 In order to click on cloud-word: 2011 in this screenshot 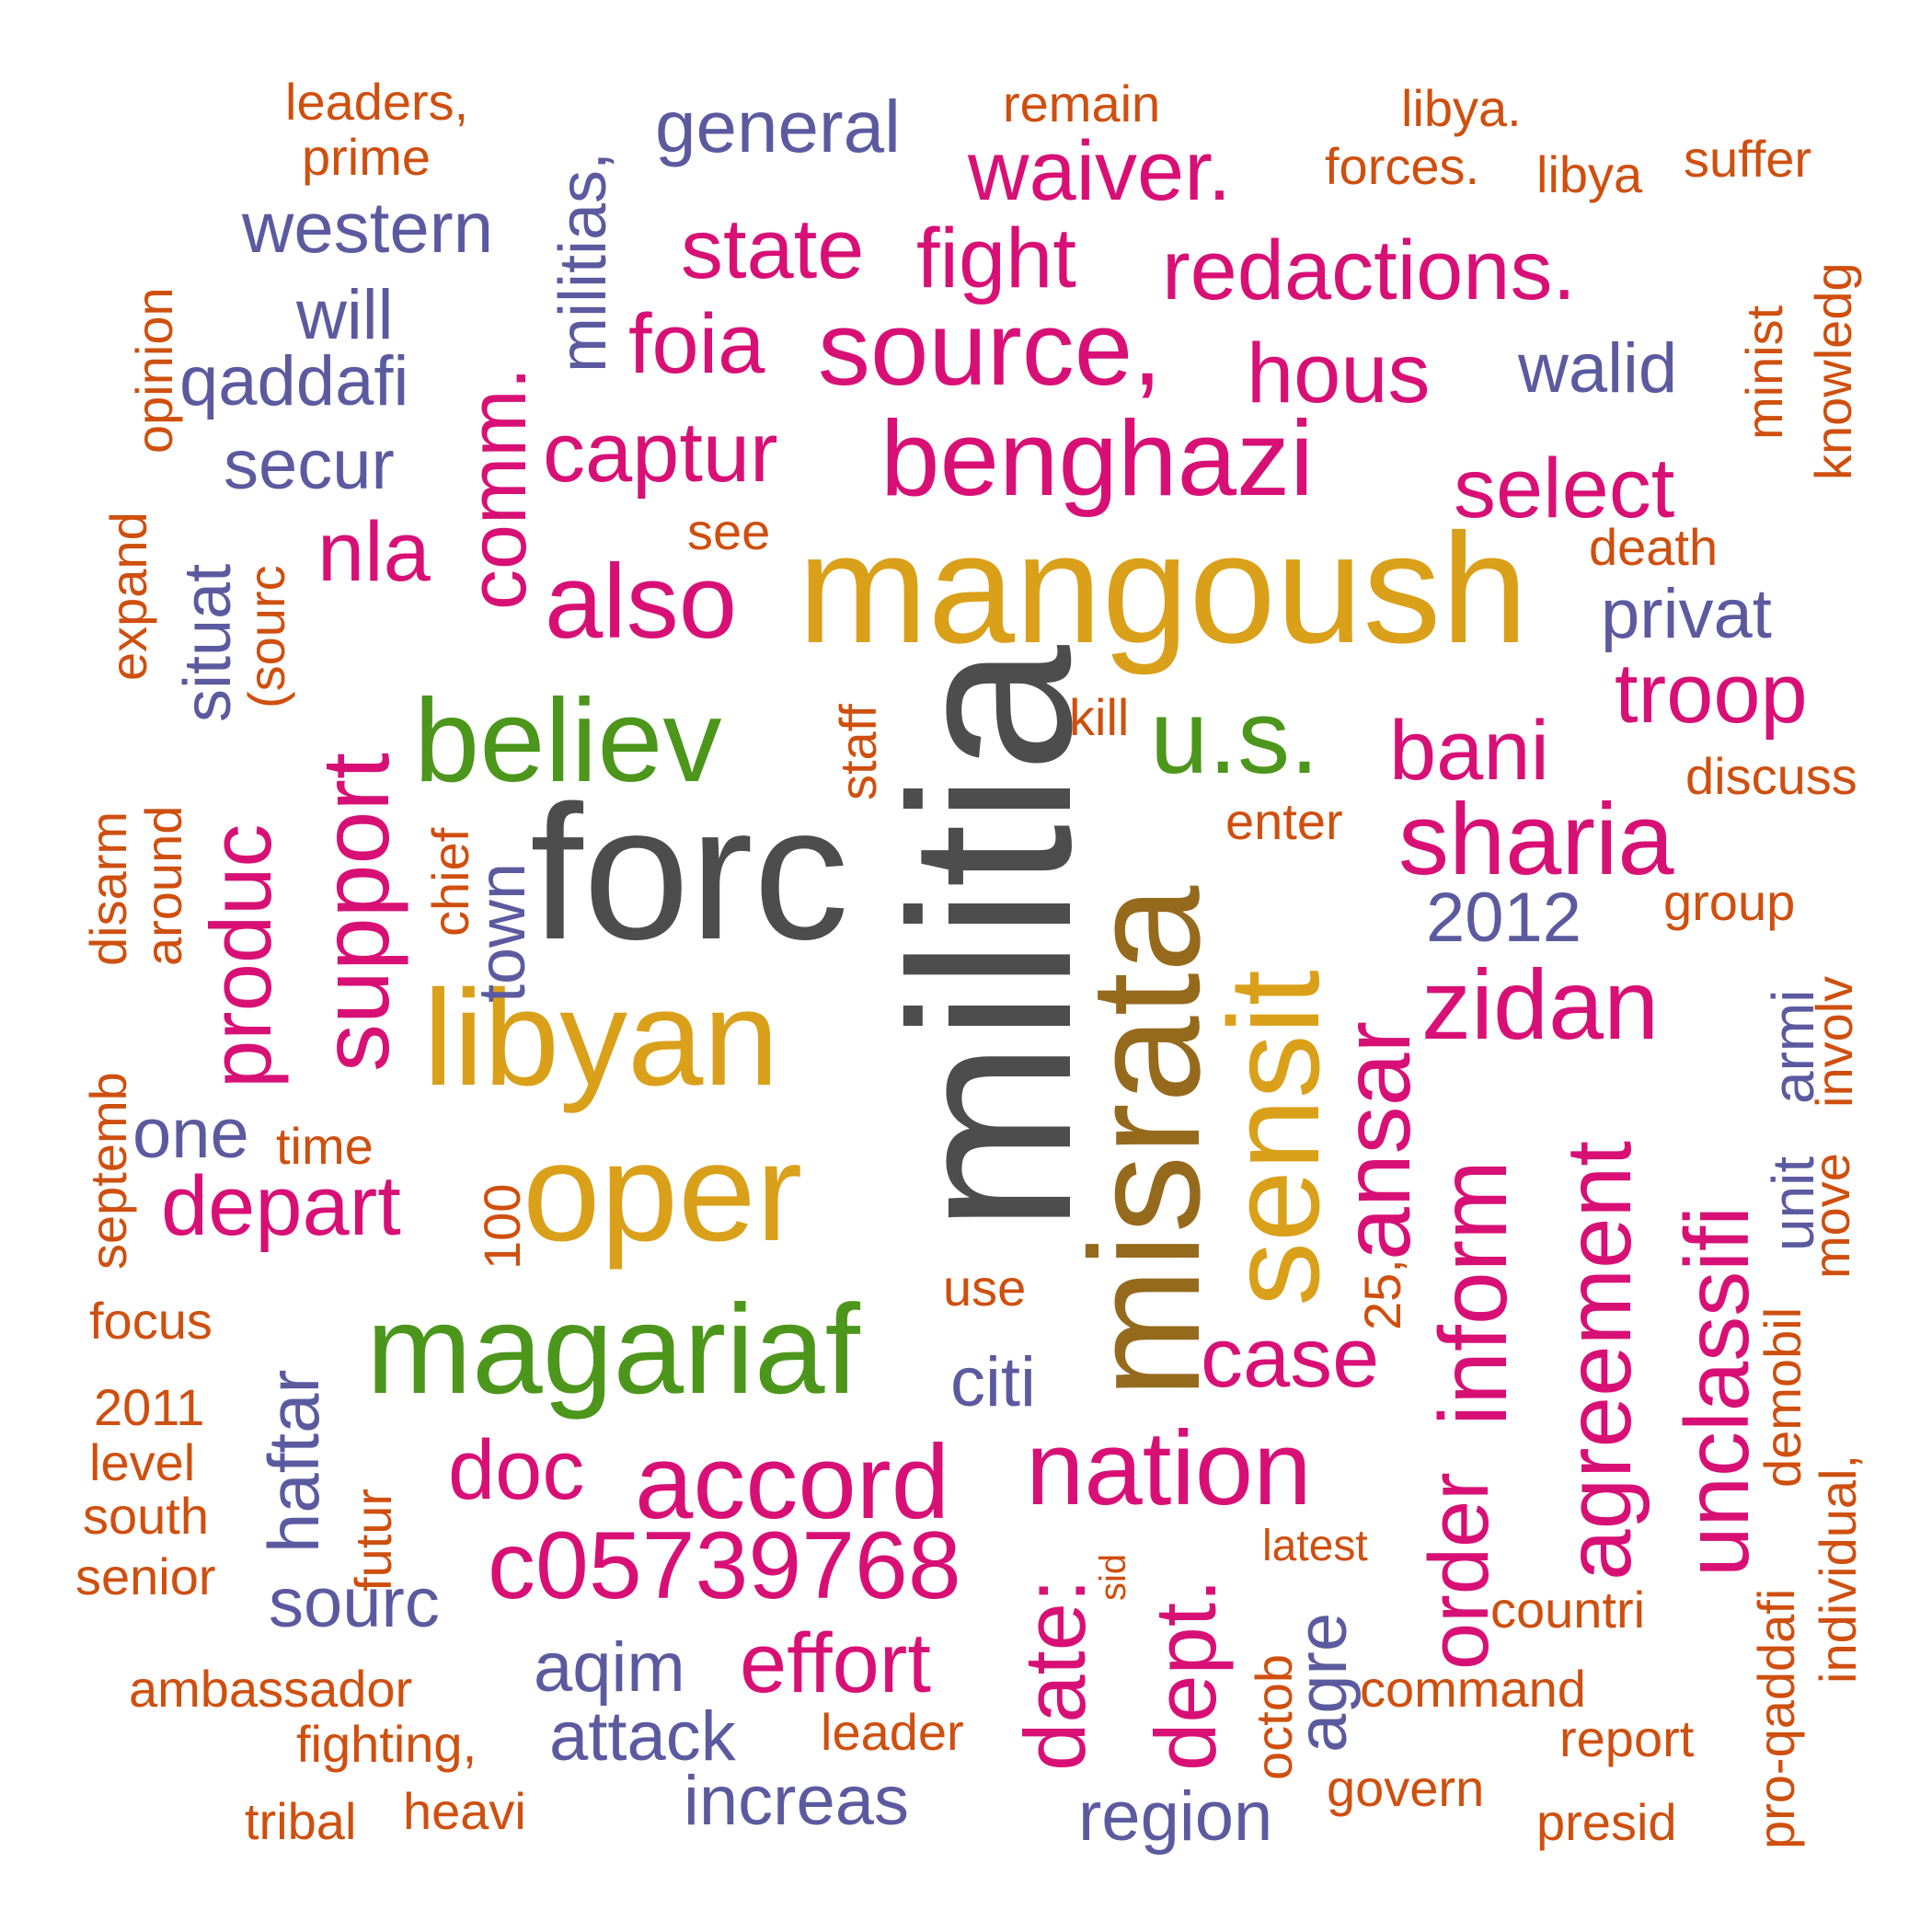, I will do `click(149, 1407)`.